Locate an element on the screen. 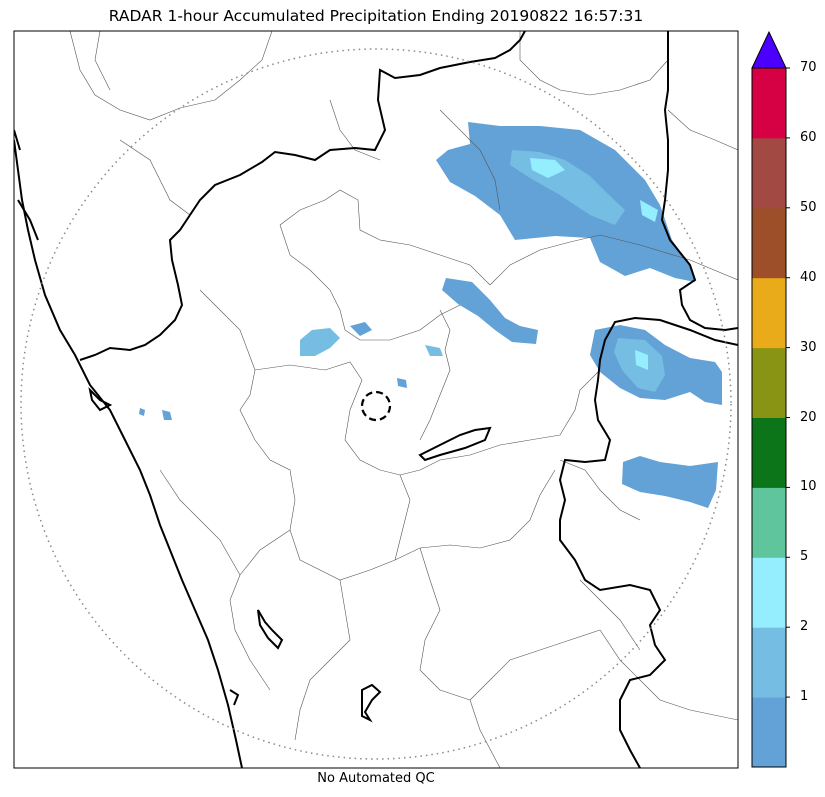  colorbar-tick-label: 1 is located at coordinates (804, 697).